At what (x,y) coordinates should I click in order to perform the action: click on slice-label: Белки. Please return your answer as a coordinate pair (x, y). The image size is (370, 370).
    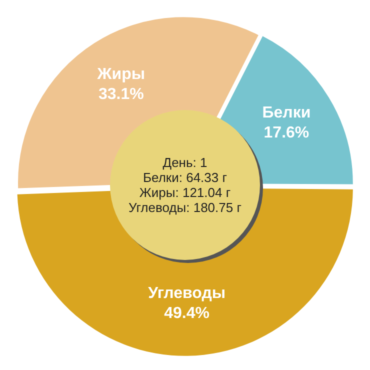
    Looking at the image, I should click on (286, 113).